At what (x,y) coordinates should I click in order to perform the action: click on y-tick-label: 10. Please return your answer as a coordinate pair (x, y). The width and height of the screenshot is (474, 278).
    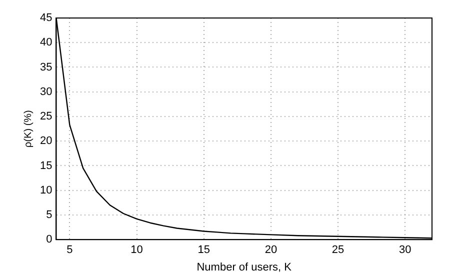
    Looking at the image, I should click on (46, 190).